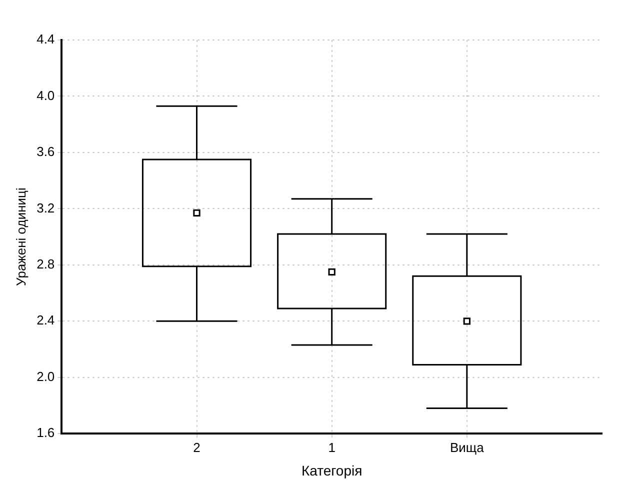 The height and width of the screenshot is (489, 632). Describe the element at coordinates (196, 447) in the screenshot. I see `x-tick-label: 2` at that location.